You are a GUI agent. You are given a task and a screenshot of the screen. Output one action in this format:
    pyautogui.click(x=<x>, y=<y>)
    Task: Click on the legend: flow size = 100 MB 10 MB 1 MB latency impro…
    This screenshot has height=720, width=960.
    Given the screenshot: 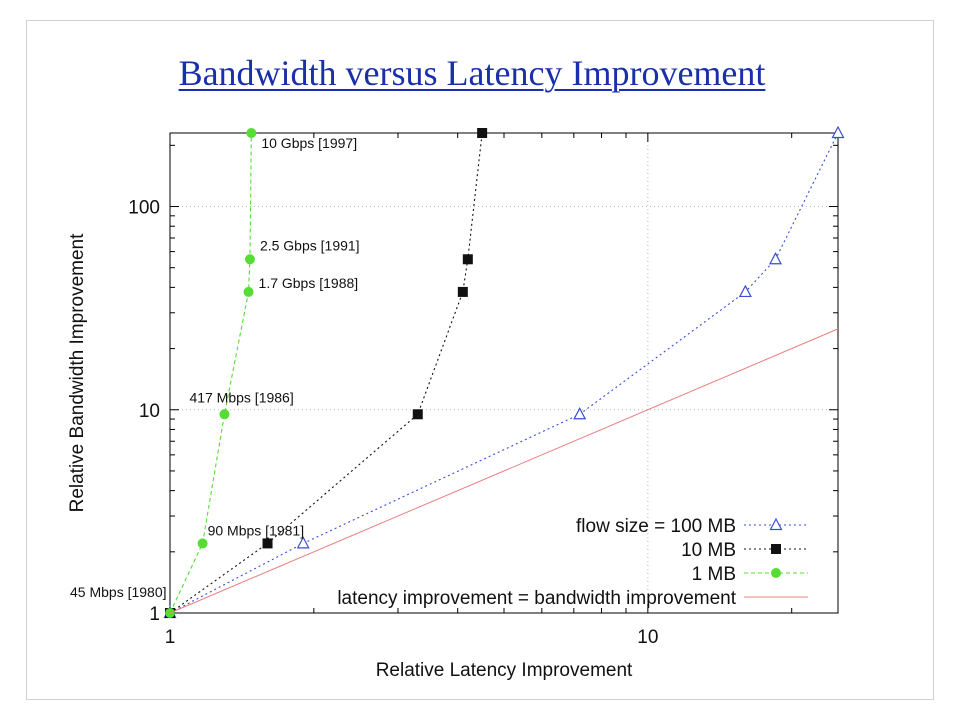 What is the action you would take?
    pyautogui.click(x=572, y=562)
    